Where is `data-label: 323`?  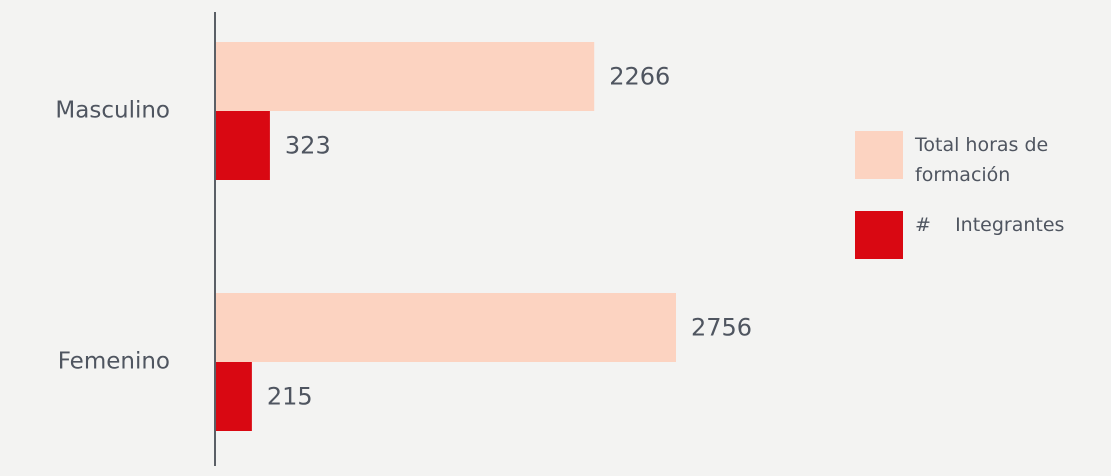 data-label: 323 is located at coordinates (308, 146).